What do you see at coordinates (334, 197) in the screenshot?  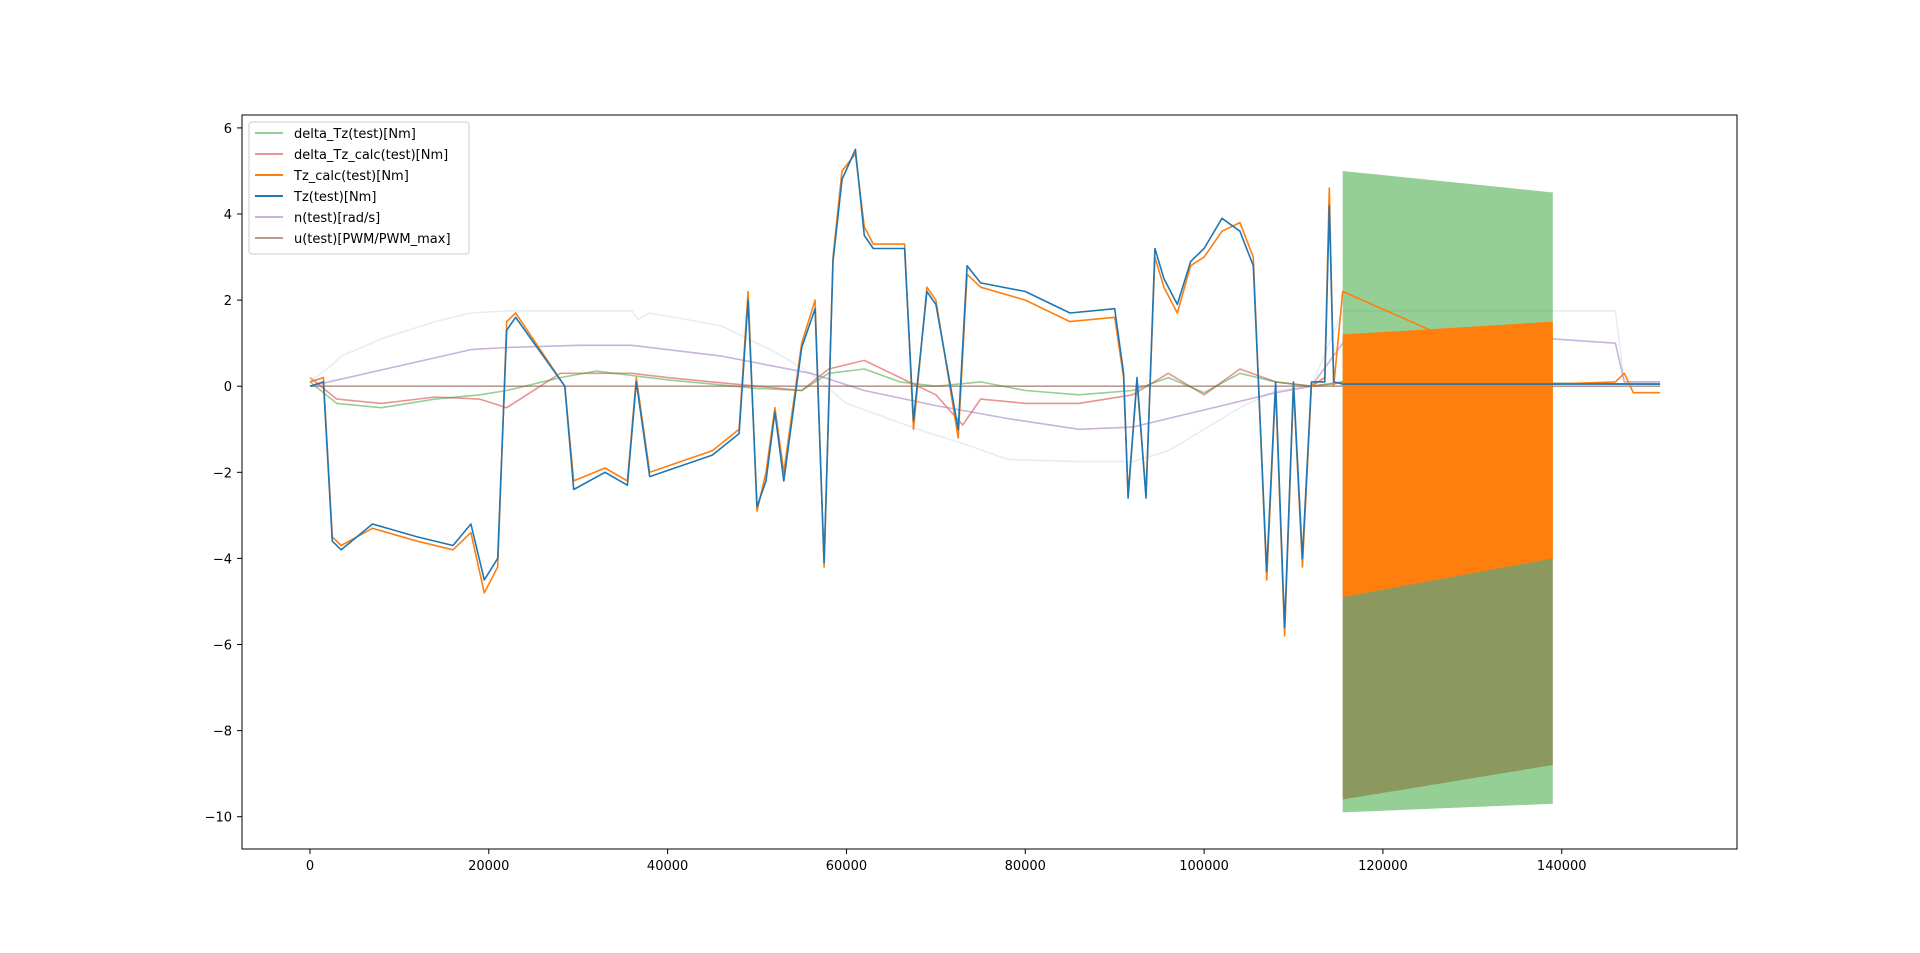 I see `legend-label: Tz(test)[Nm]` at bounding box center [334, 197].